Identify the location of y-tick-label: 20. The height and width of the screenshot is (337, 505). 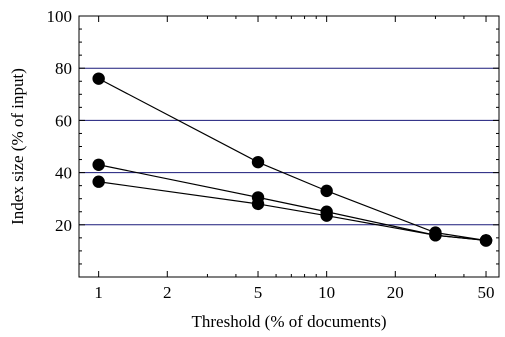
(63, 225).